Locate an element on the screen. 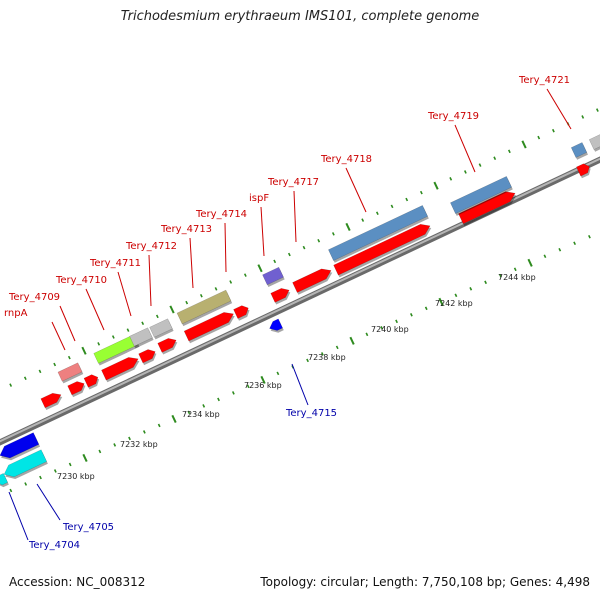 This screenshot has height=600, width=600. gene-label: Tery_4714 is located at coordinates (221, 214).